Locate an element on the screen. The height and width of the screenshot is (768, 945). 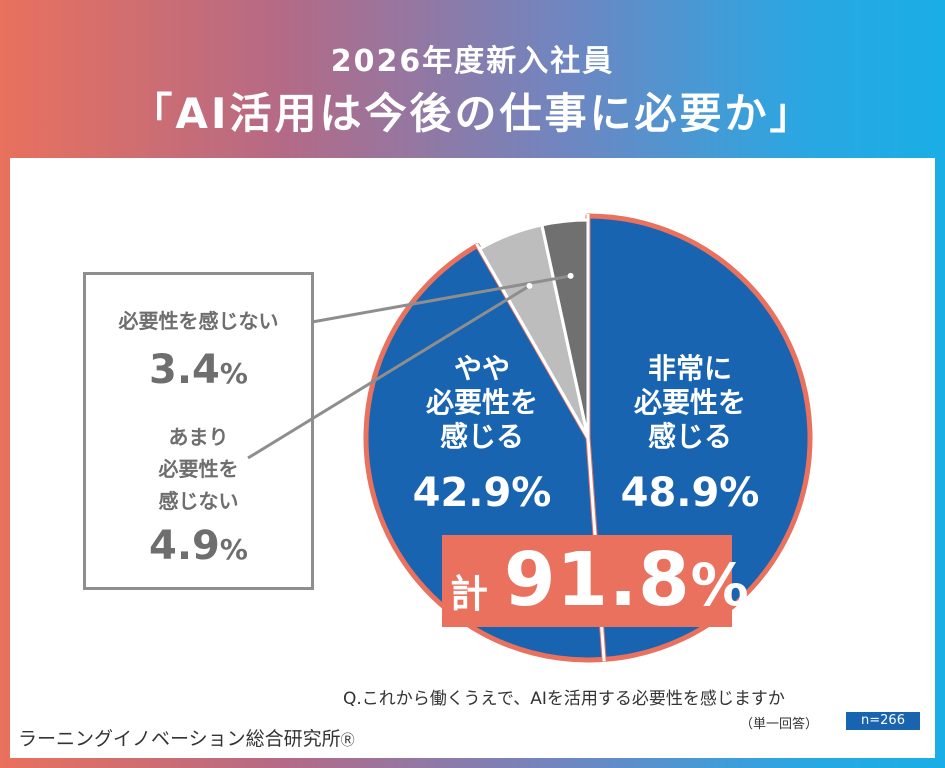
legend-not-very-line3: 感じない is located at coordinates (198, 501).